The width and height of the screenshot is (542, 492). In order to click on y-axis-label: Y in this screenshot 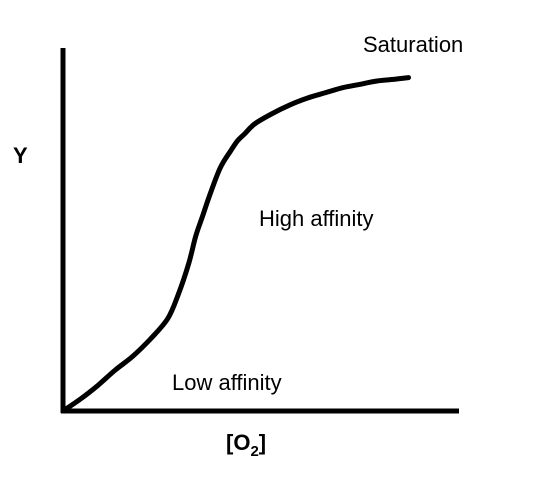, I will do `click(20, 155)`.